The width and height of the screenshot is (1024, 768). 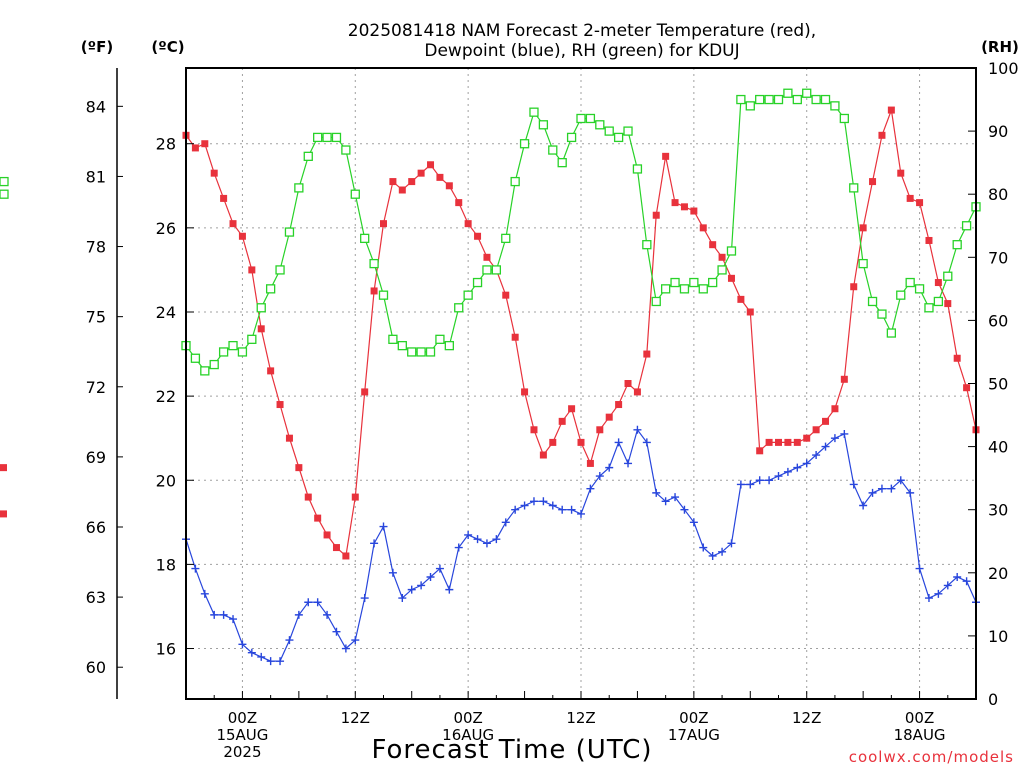 I want to click on credit-text: coolwx.com/models, so click(x=931, y=757).